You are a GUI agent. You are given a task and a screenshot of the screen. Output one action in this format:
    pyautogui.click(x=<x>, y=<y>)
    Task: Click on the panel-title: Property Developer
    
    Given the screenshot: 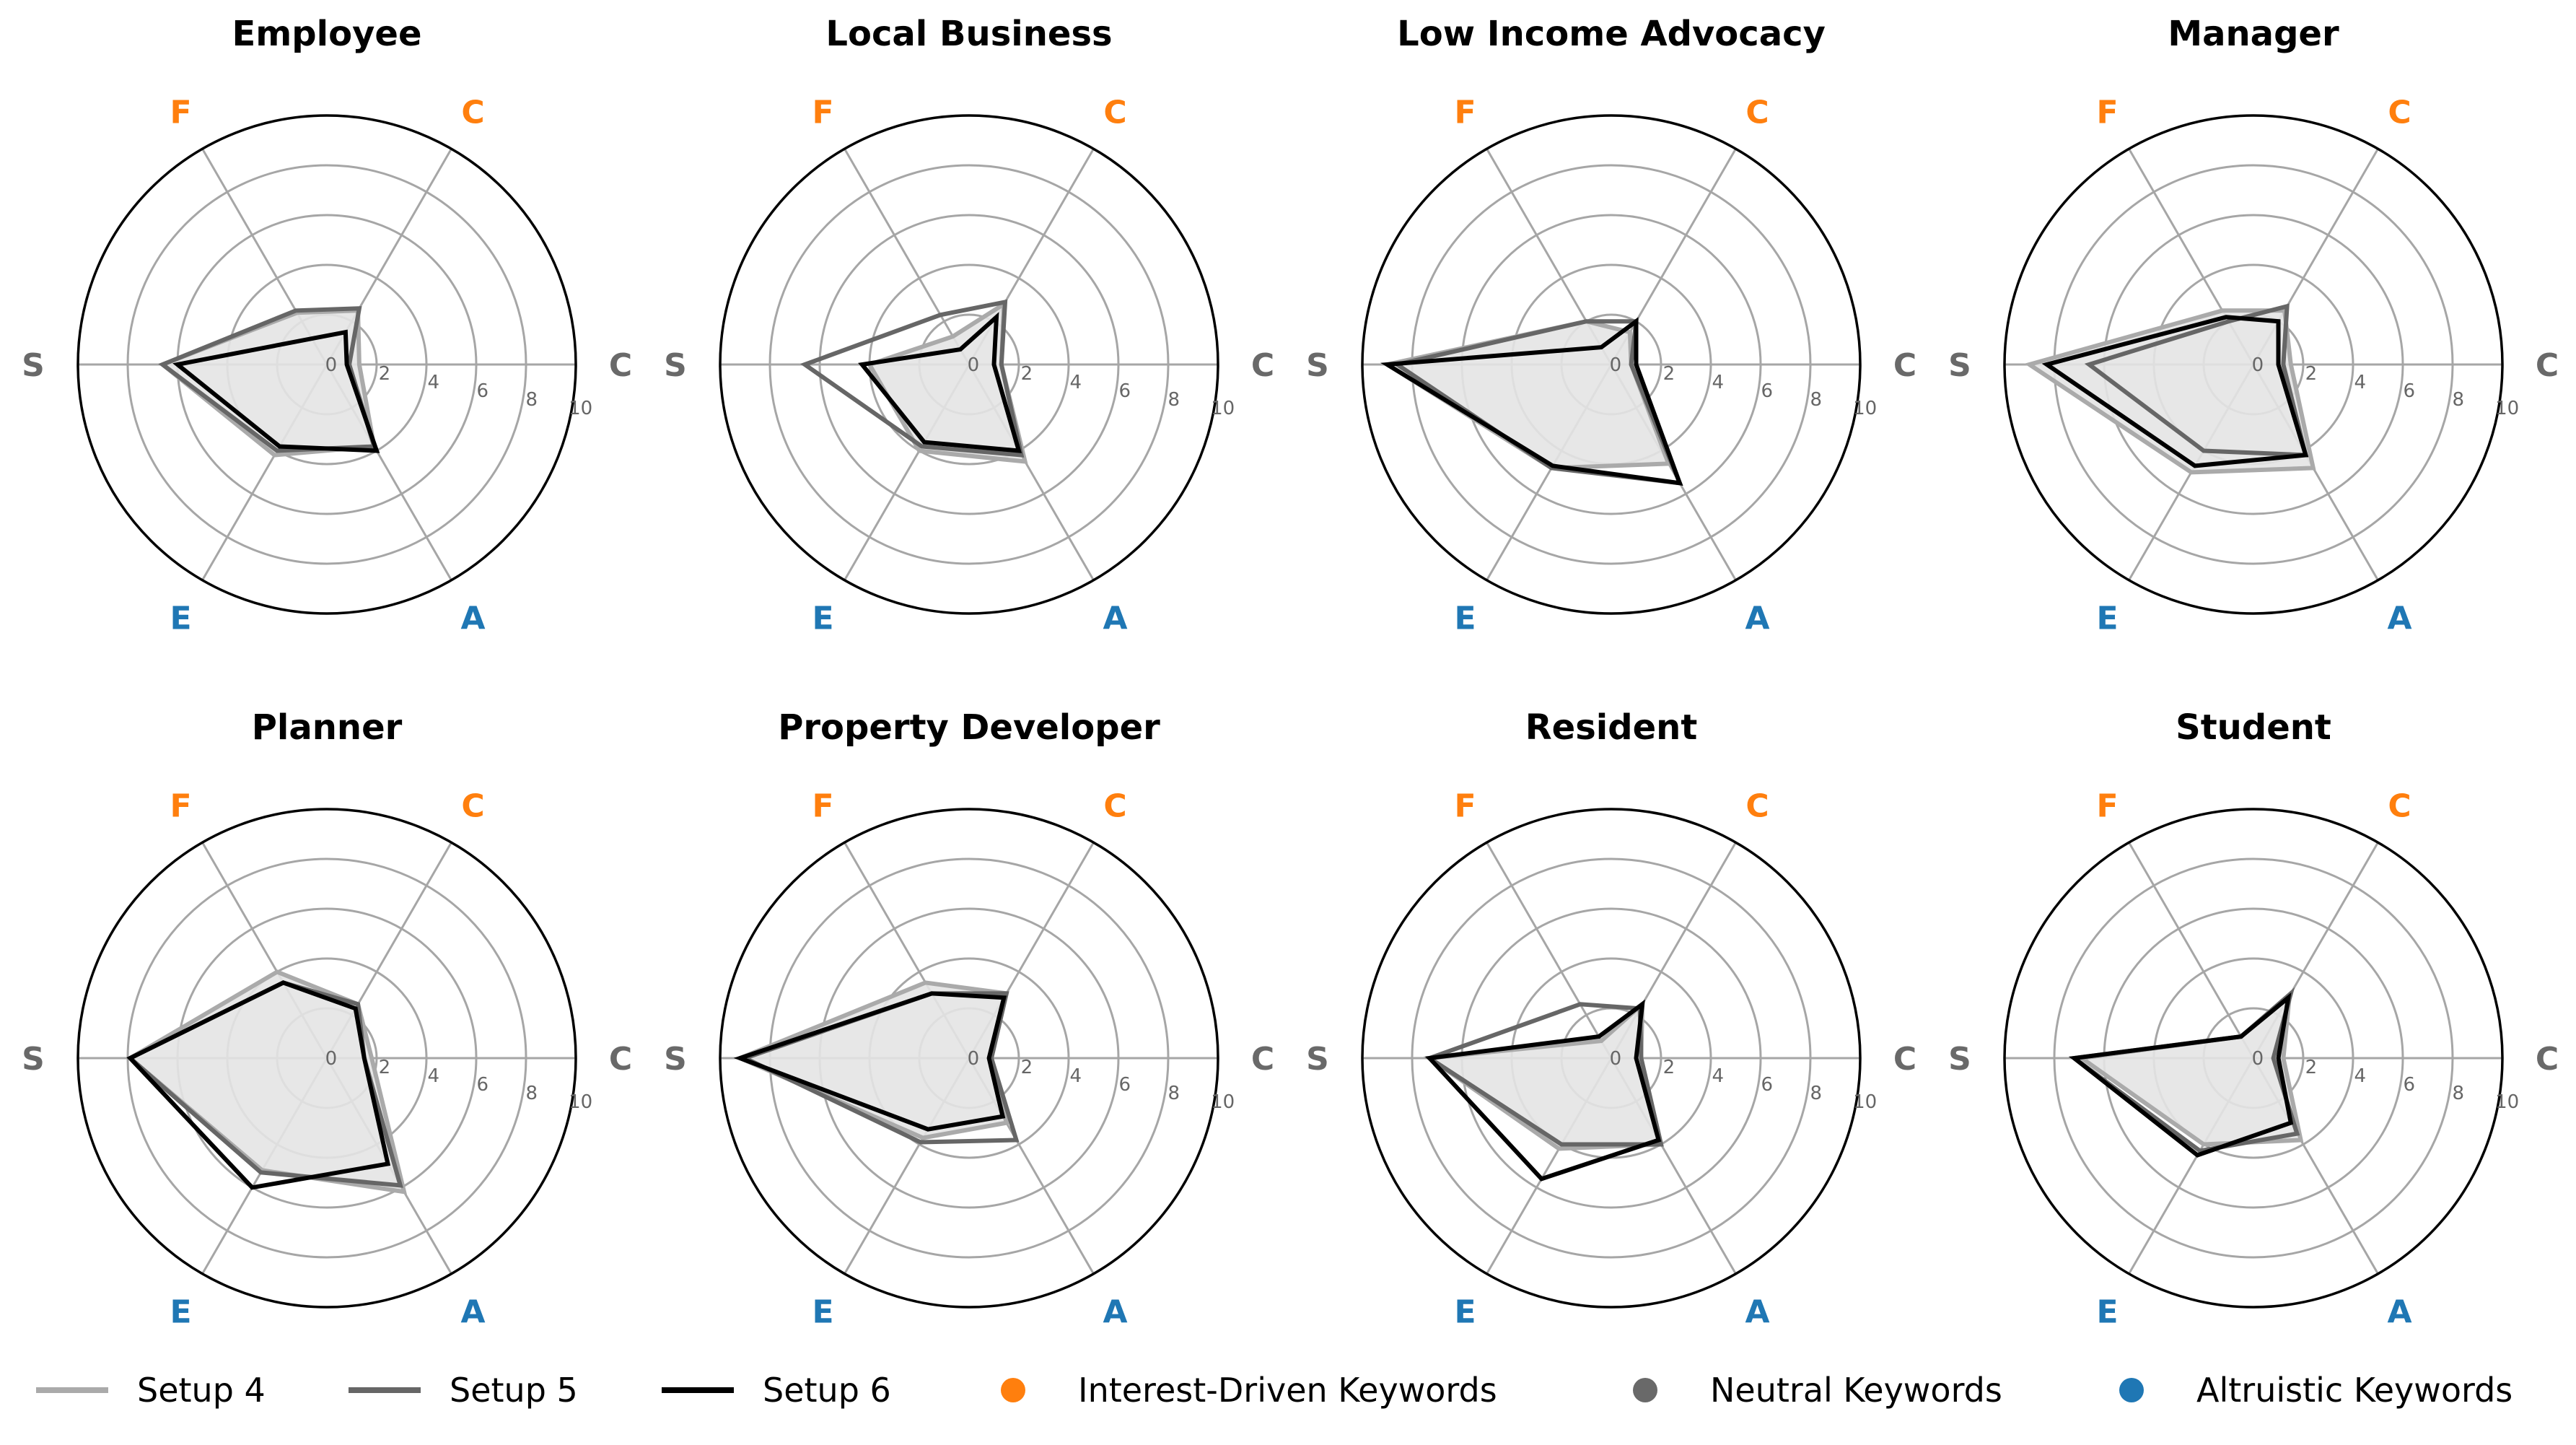 What is the action you would take?
    pyautogui.click(x=969, y=727)
    